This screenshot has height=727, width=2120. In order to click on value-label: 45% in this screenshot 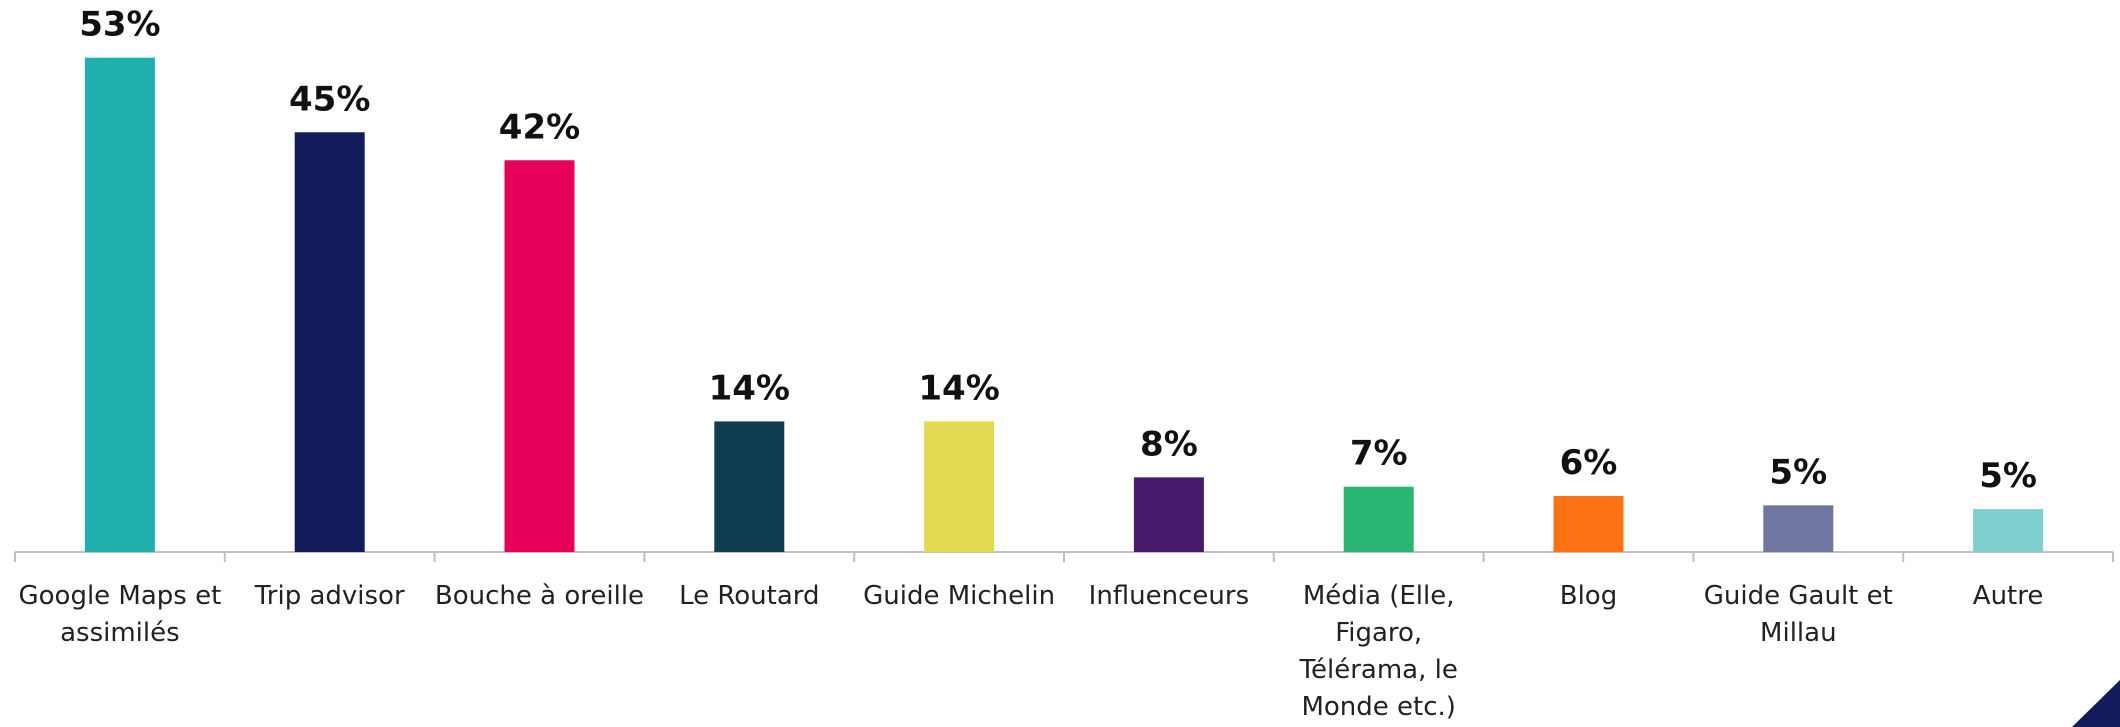, I will do `click(329, 99)`.